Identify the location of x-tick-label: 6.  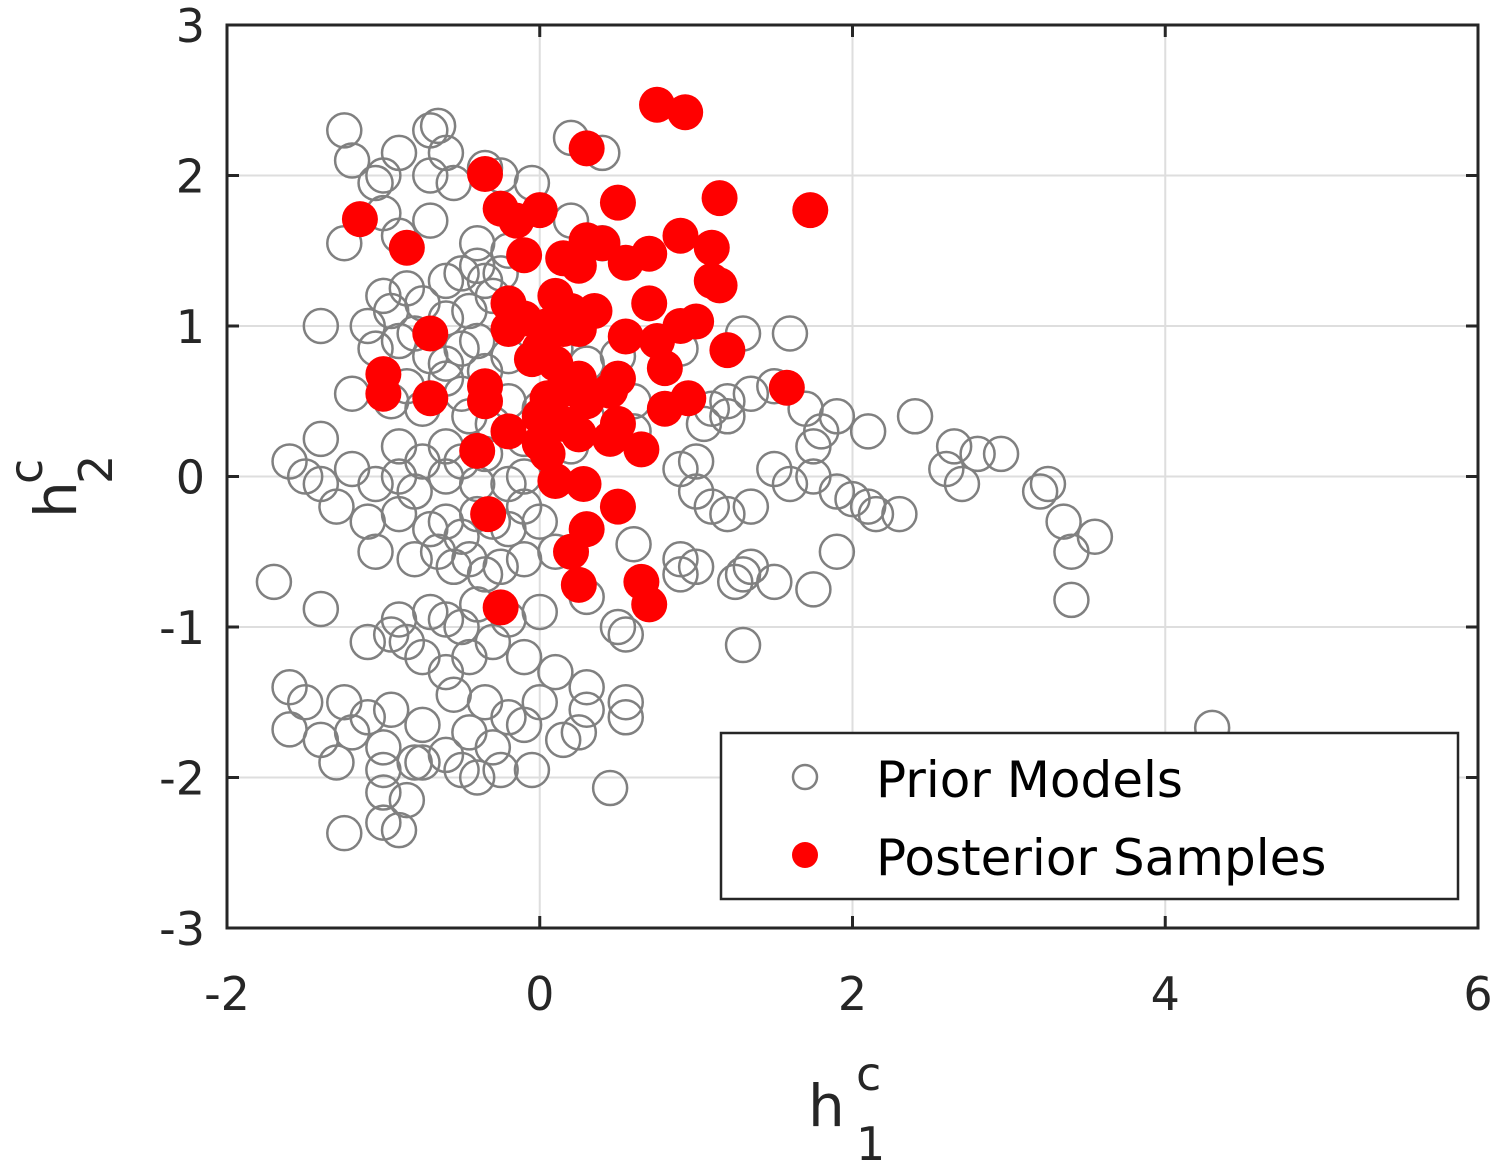
(1477, 994).